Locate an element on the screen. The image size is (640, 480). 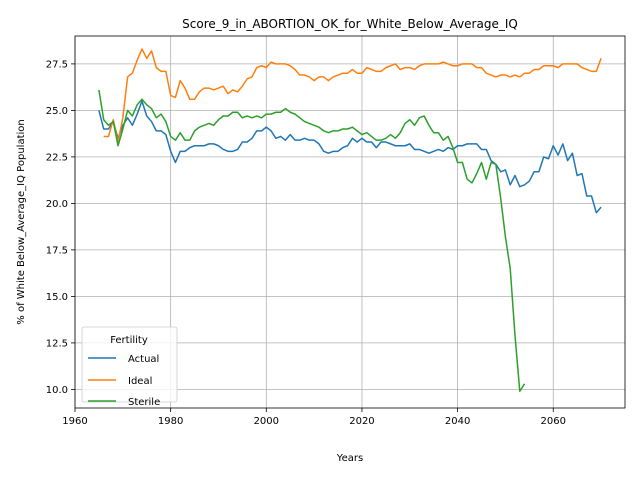
y-axis-label: % of White Below_Average_IQ Population is located at coordinates (21, 221).